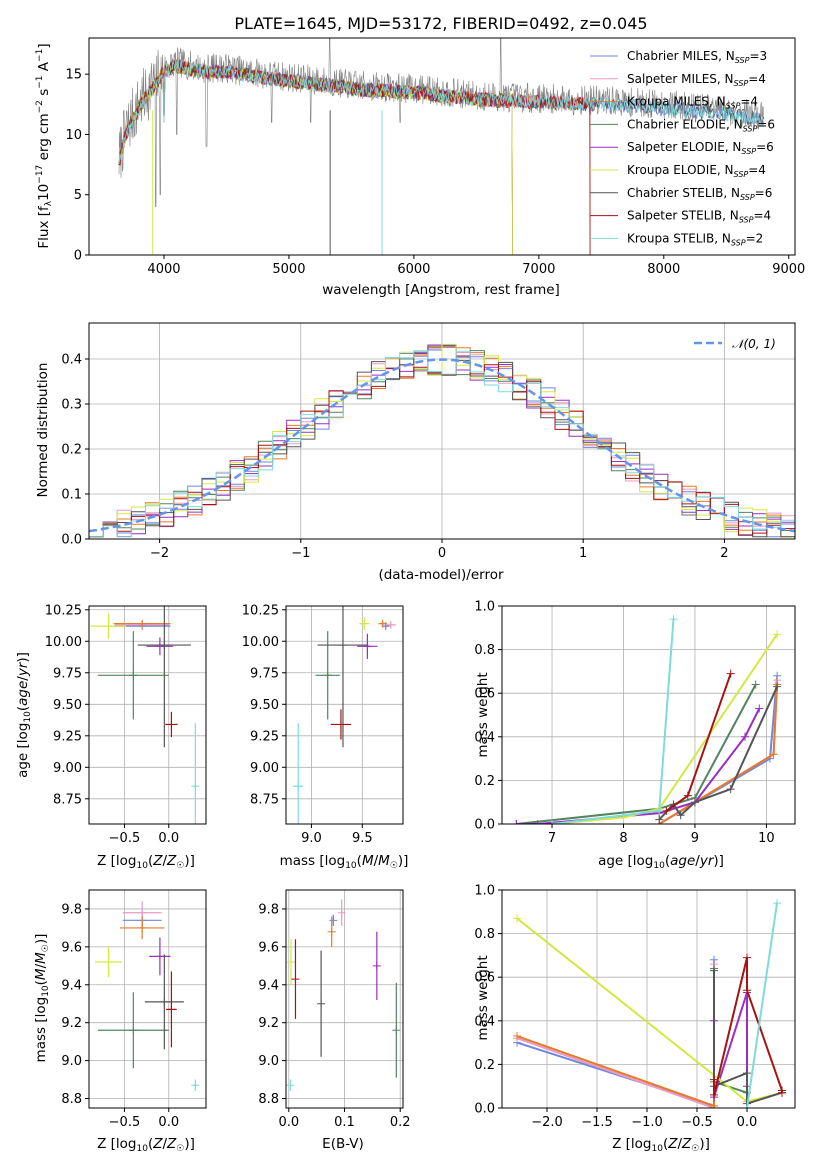  I want to click on agemass-x-tick-label: 9.0, so click(311, 838).